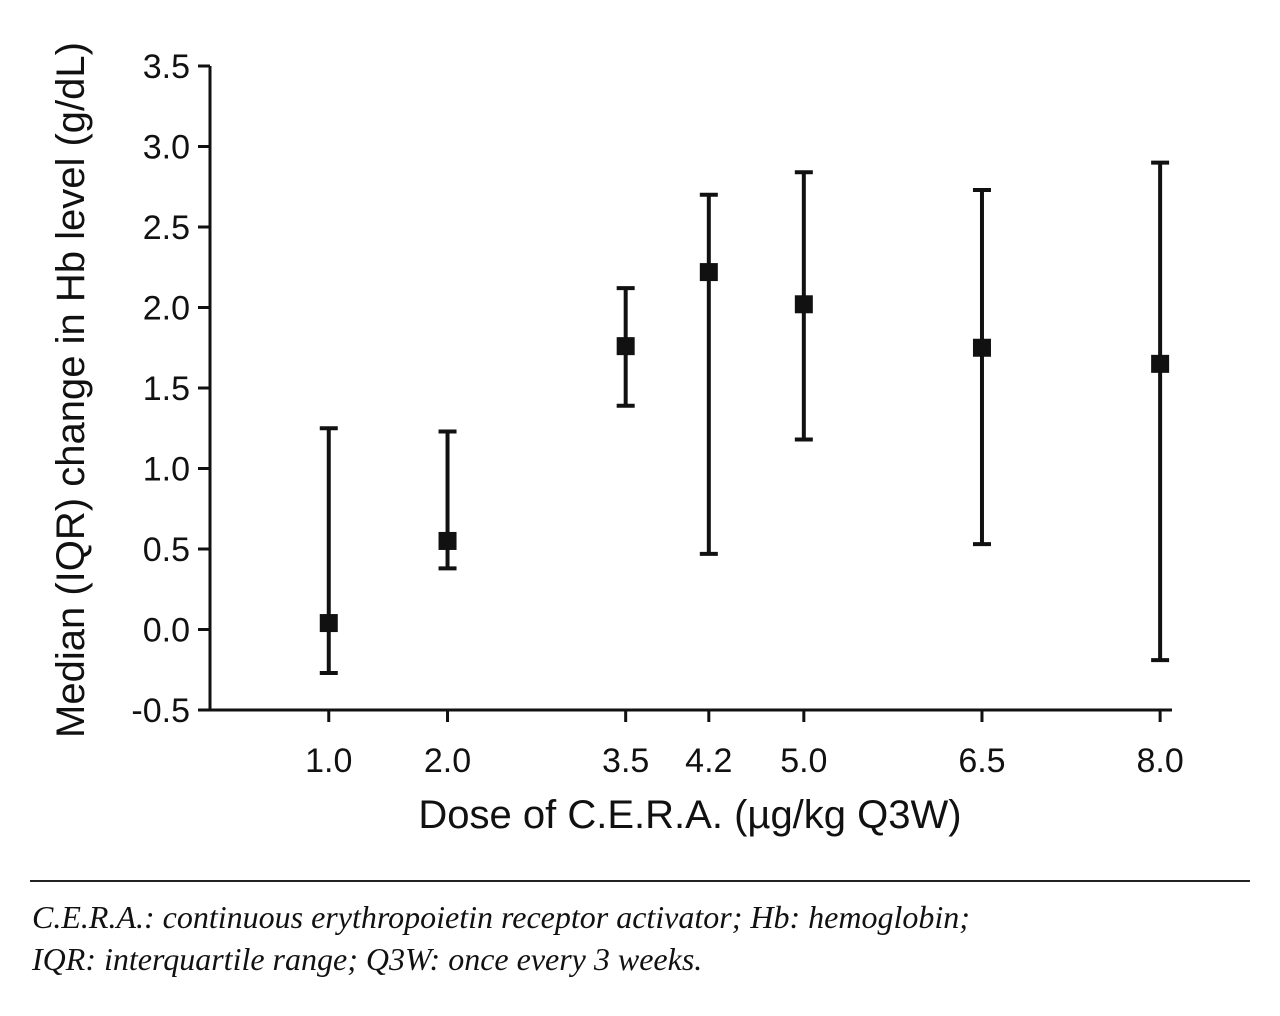  I want to click on x-tick-label: 6.5, so click(981, 761).